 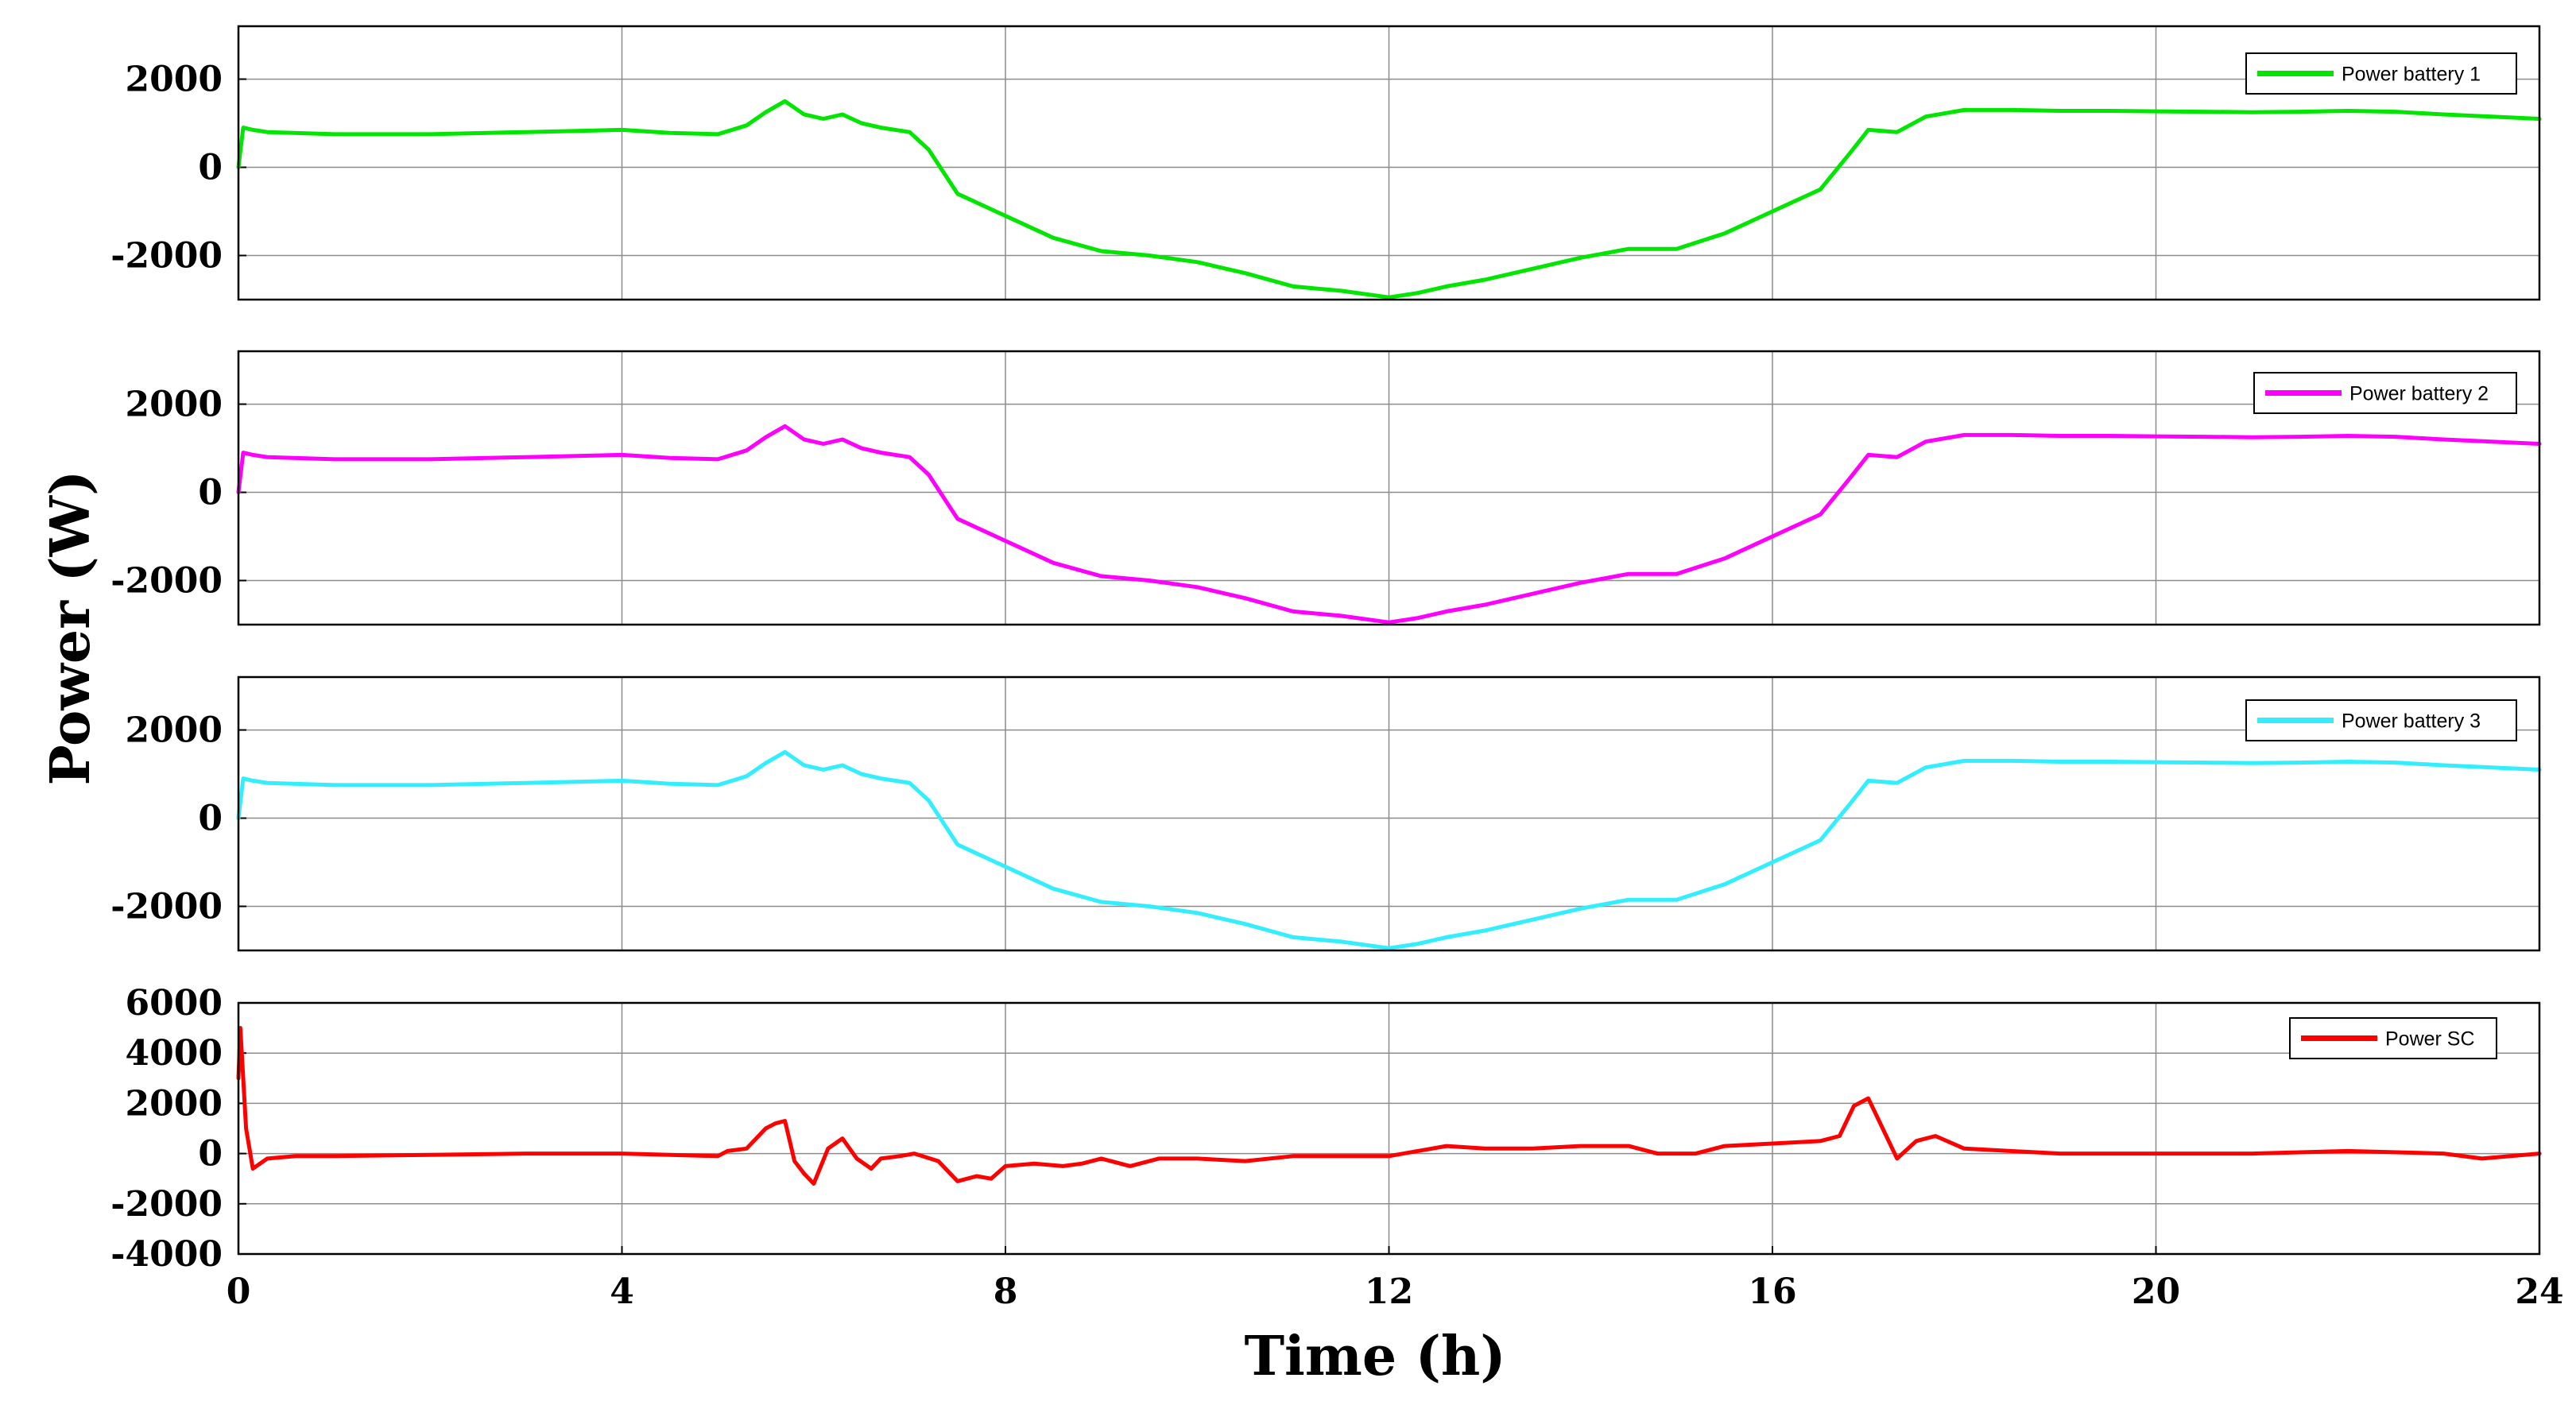 I want to click on x-tick-label: 12, so click(x=1389, y=1291).